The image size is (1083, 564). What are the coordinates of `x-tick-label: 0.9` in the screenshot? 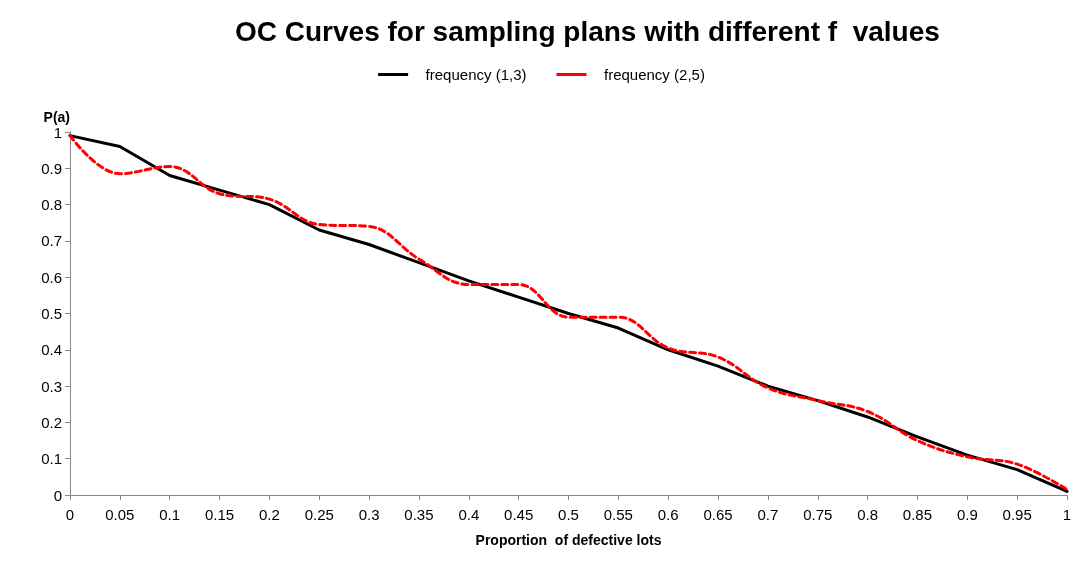 It's located at (967, 514).